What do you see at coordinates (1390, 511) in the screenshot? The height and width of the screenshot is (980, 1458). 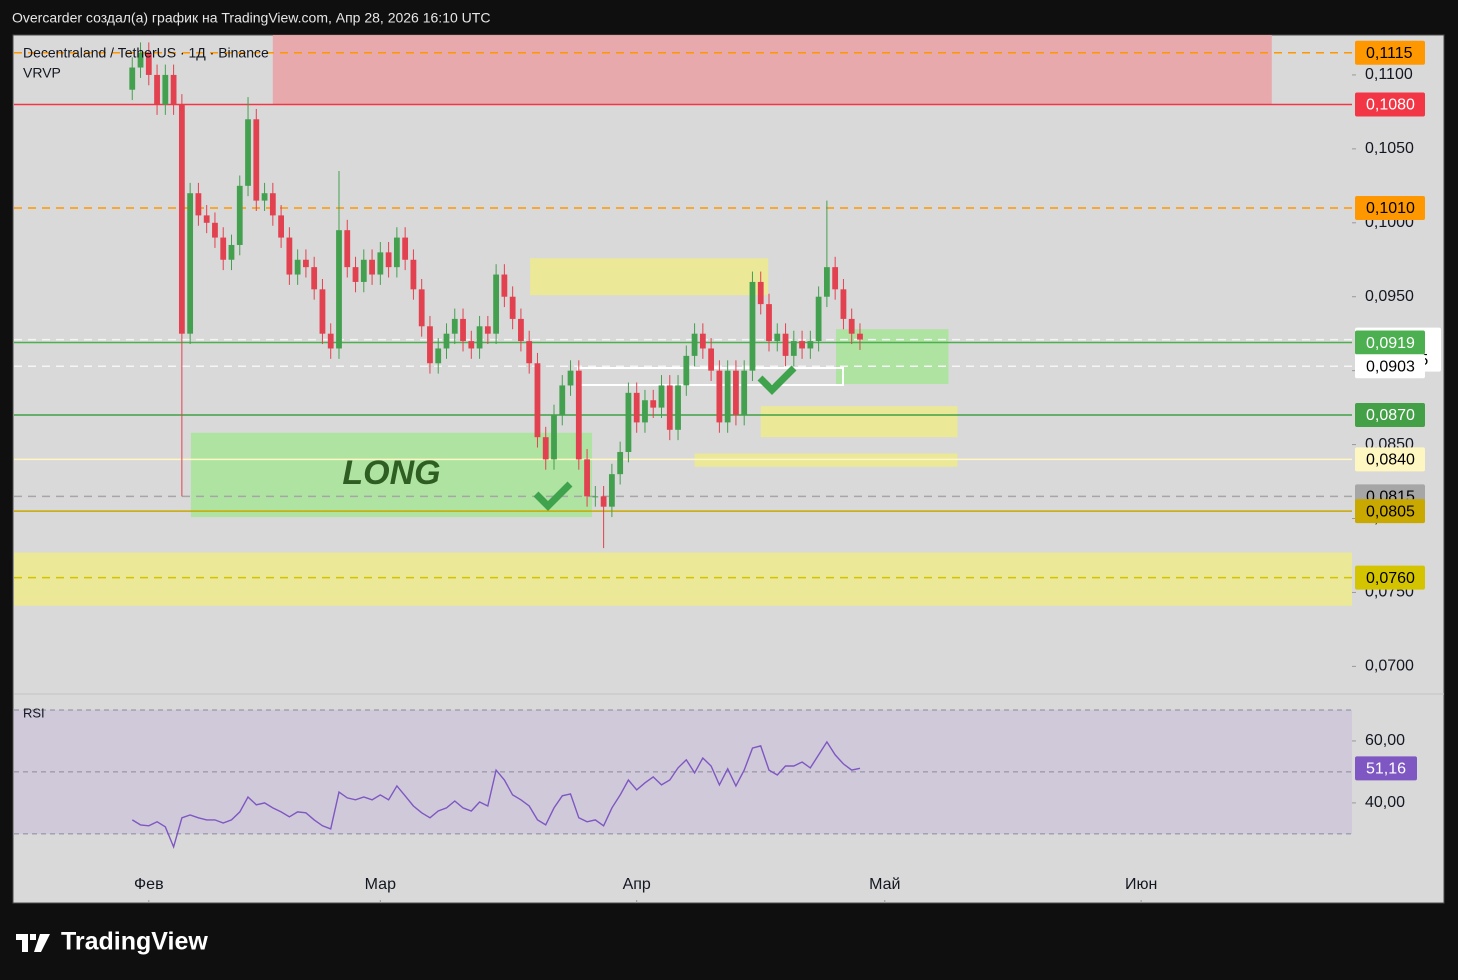 I see `price-label: 0,0805` at bounding box center [1390, 511].